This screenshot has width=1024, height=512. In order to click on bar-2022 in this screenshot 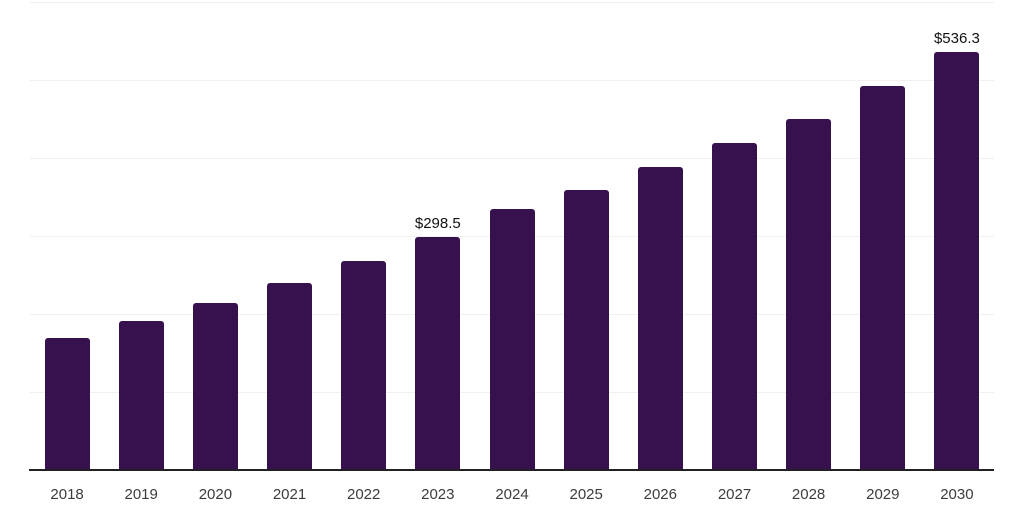, I will do `click(364, 366)`.